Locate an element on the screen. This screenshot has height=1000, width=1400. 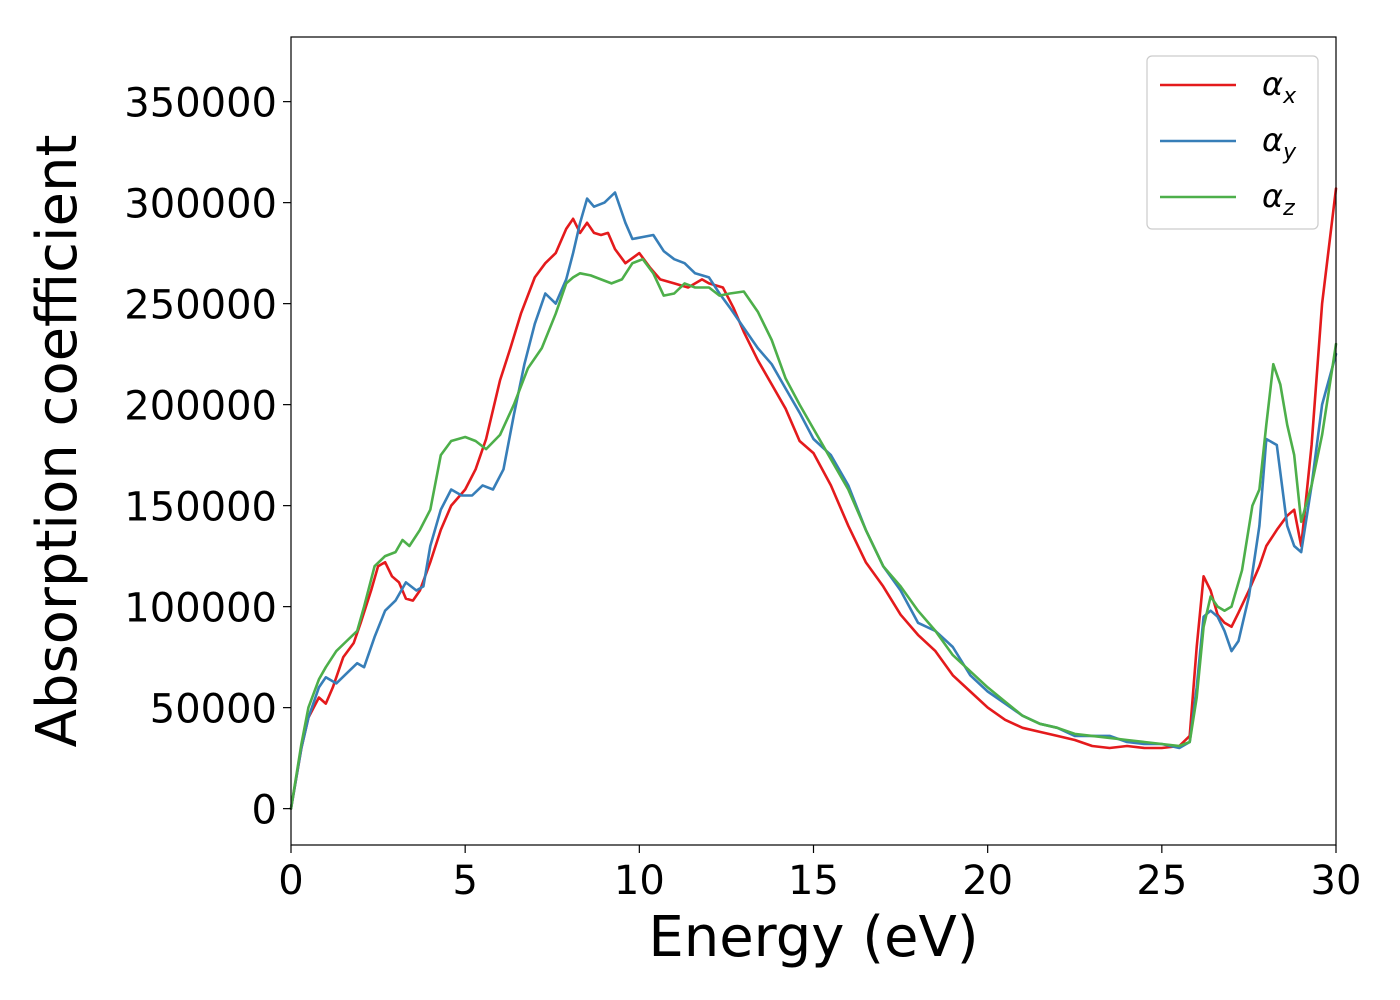
y-tick-label: 0 is located at coordinates (264, 811).